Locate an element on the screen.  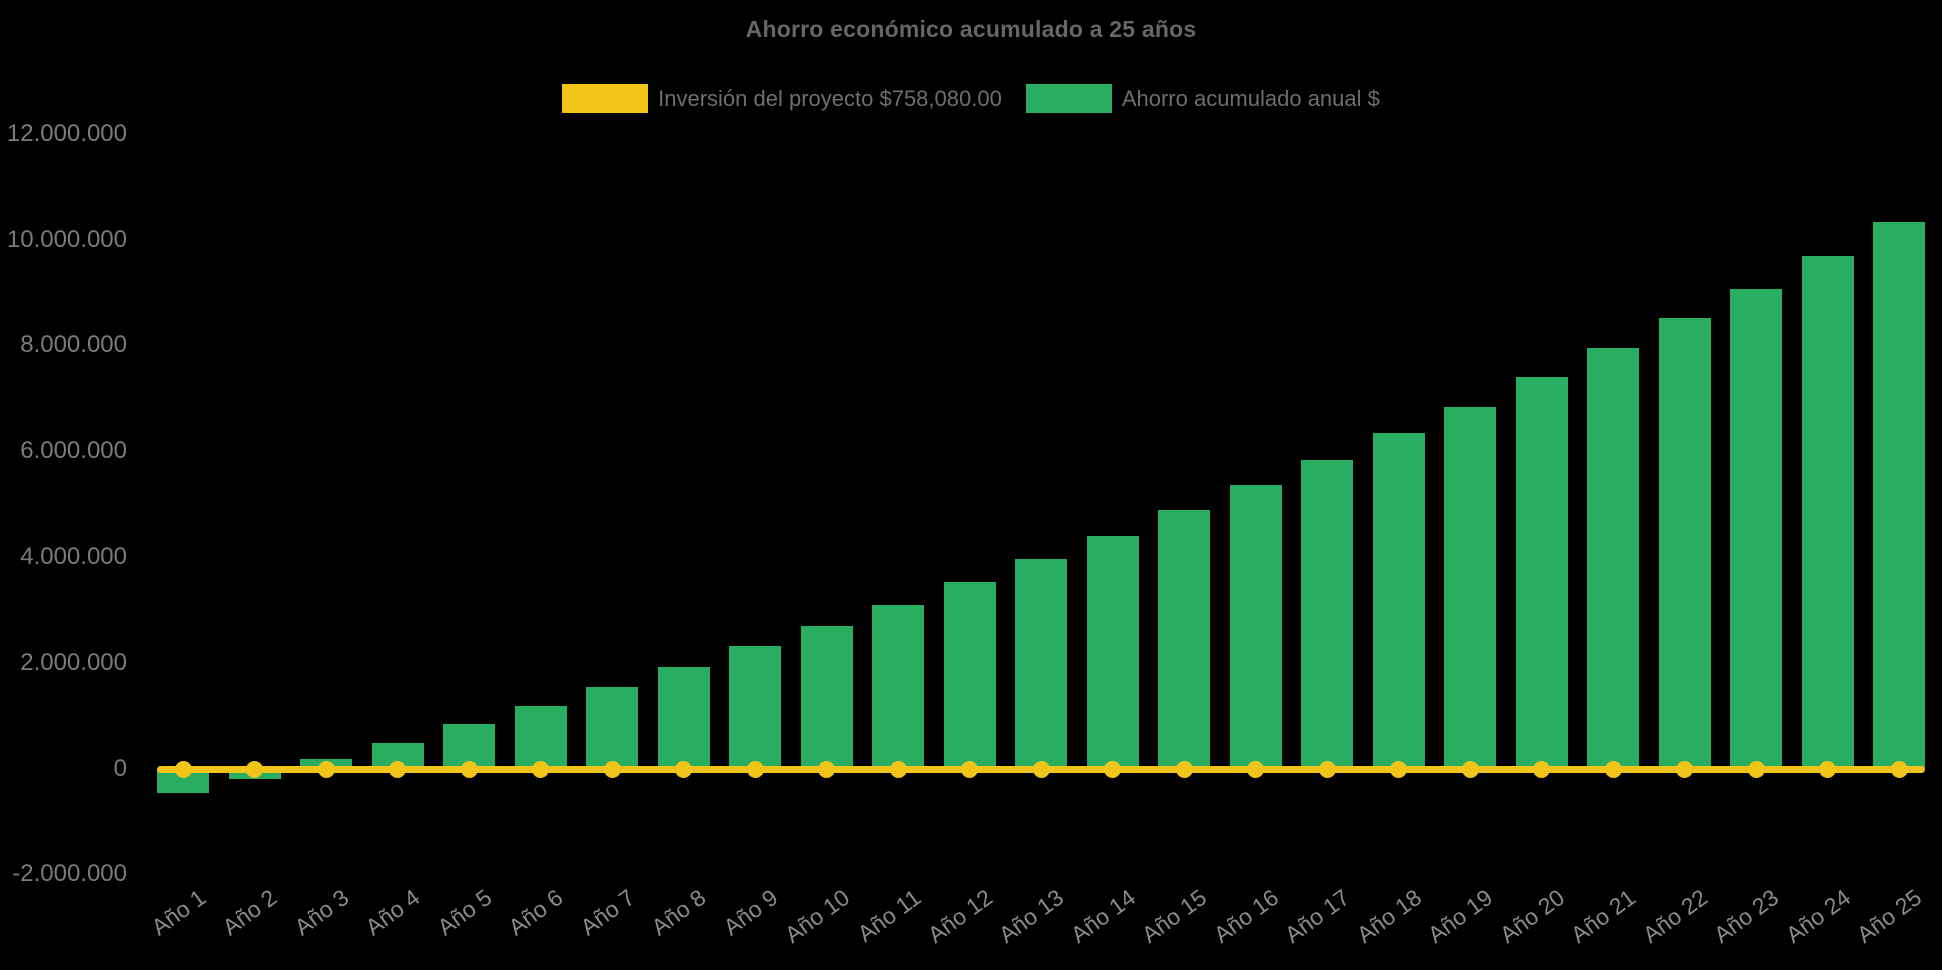
x-tick-label: Año 10 is located at coordinates (816, 916).